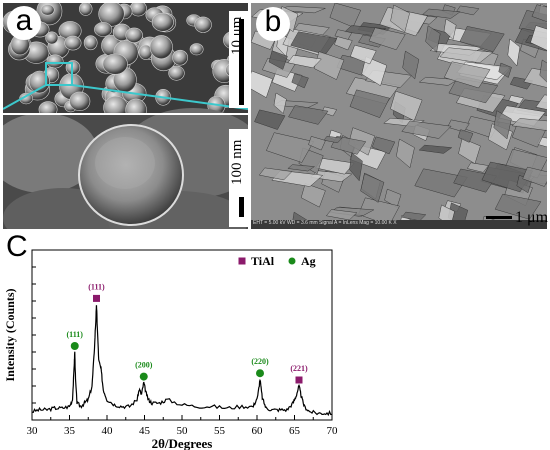 The width and height of the screenshot is (550, 450). What do you see at coordinates (70, 431) in the screenshot?
I see `x-tick-label: 35` at bounding box center [70, 431].